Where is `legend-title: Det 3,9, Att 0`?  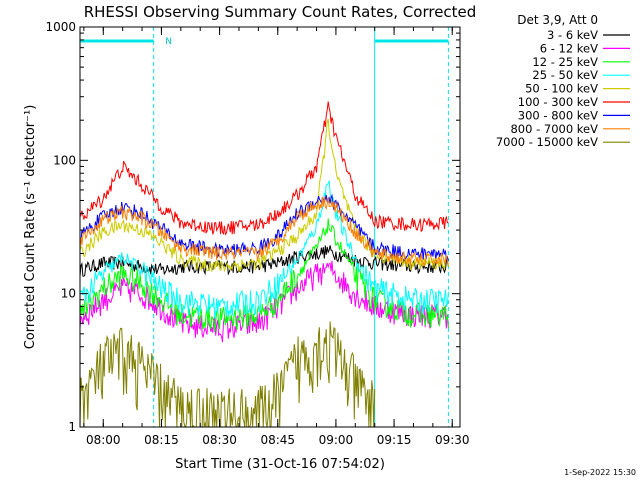 legend-title: Det 3,9, Att 0 is located at coordinates (557, 20).